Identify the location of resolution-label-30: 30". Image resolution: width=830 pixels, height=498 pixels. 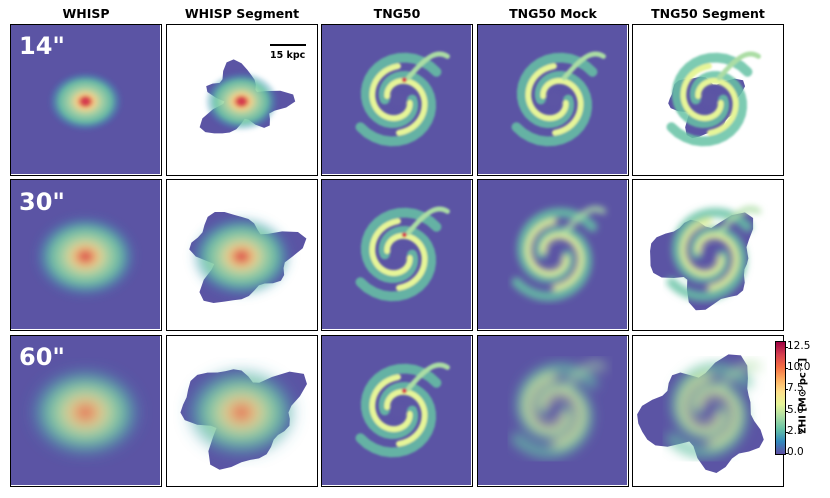
(42, 202).